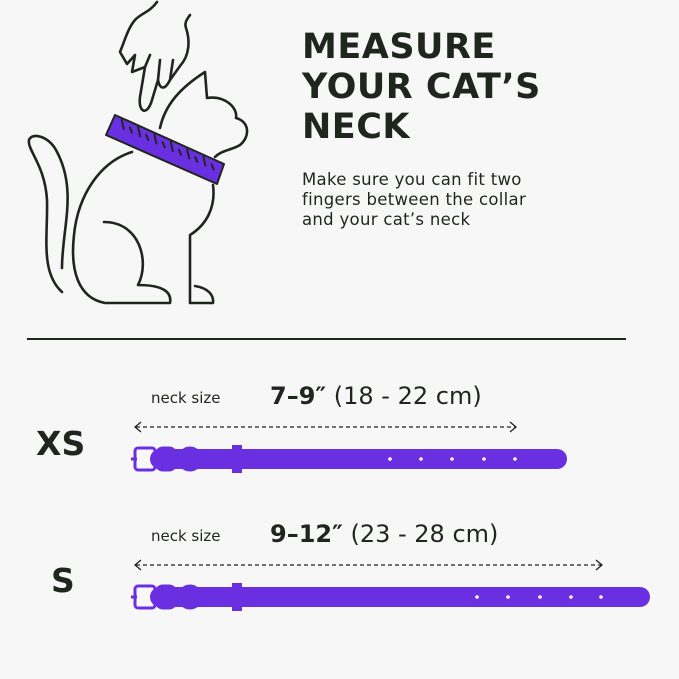 The image size is (679, 679). What do you see at coordinates (326, 339) in the screenshot?
I see `divider` at bounding box center [326, 339].